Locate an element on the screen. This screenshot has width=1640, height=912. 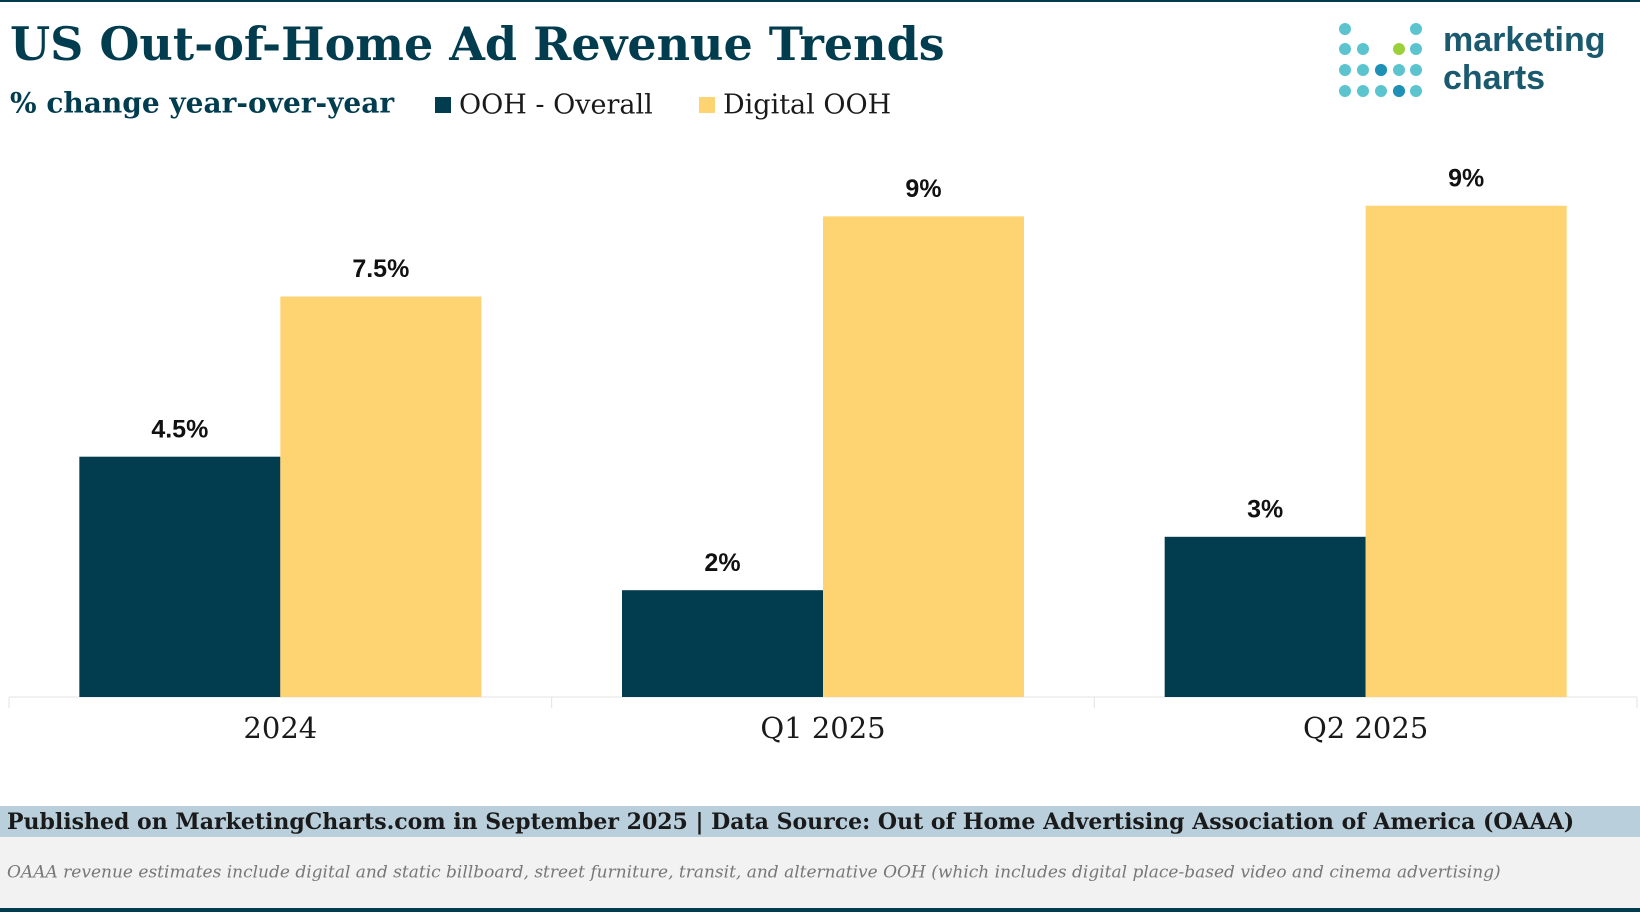
top-rule is located at coordinates (820, 1).